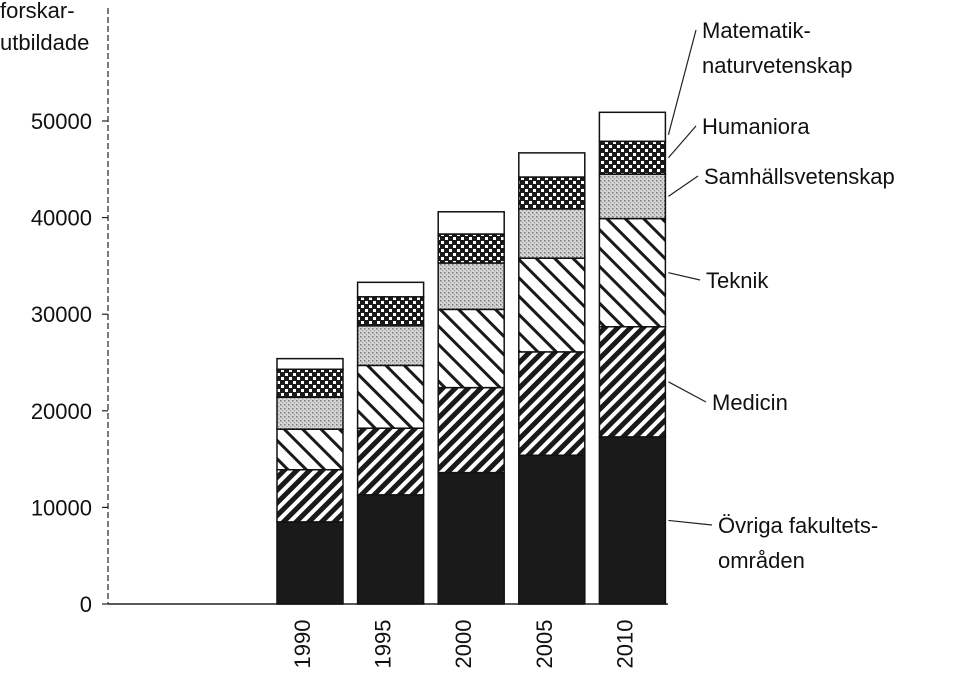 This screenshot has width=961, height=680. I want to click on y-tick-label: 0, so click(86, 604).